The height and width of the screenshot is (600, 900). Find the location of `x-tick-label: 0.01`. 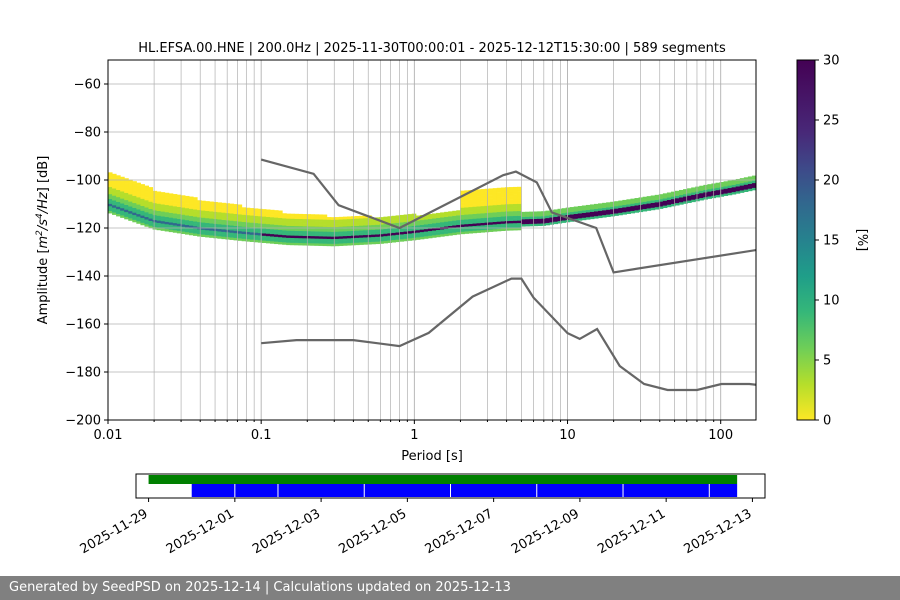

x-tick-label: 0.01 is located at coordinates (108, 435).